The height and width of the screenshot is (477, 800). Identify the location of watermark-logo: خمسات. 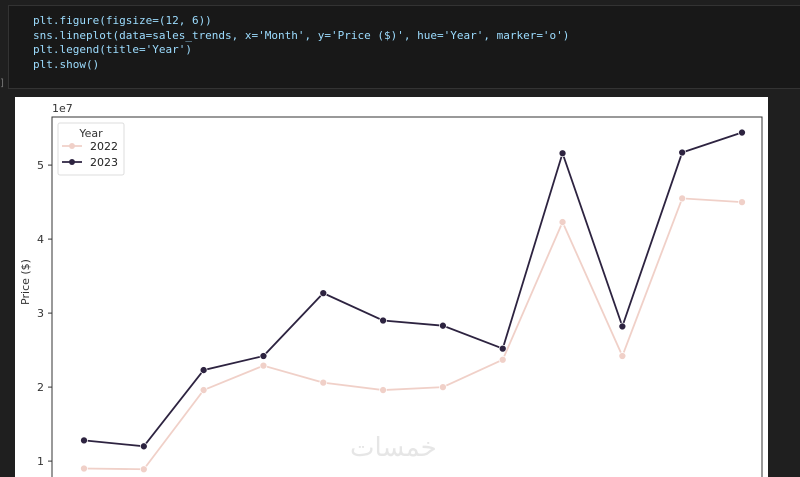
(393, 448).